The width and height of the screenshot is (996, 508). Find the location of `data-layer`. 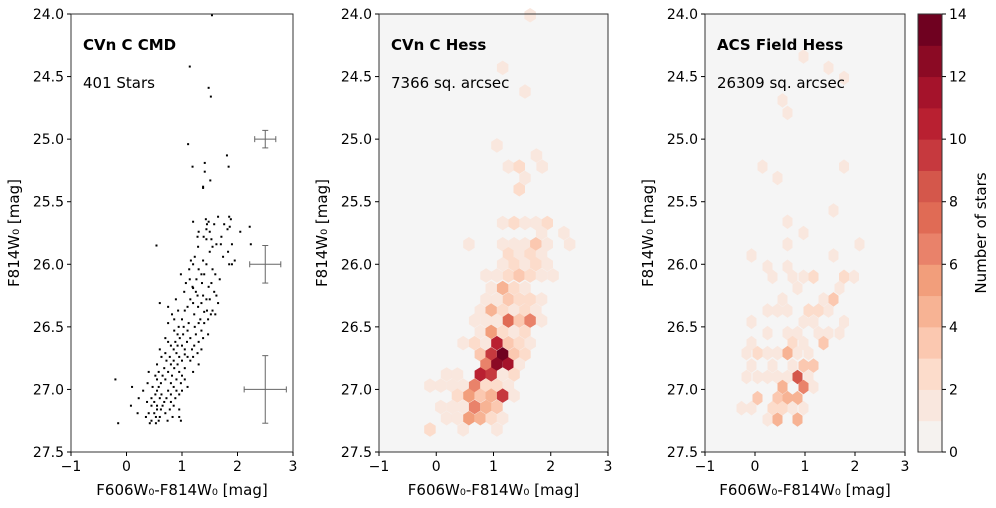

data-layer is located at coordinates (800, 238).